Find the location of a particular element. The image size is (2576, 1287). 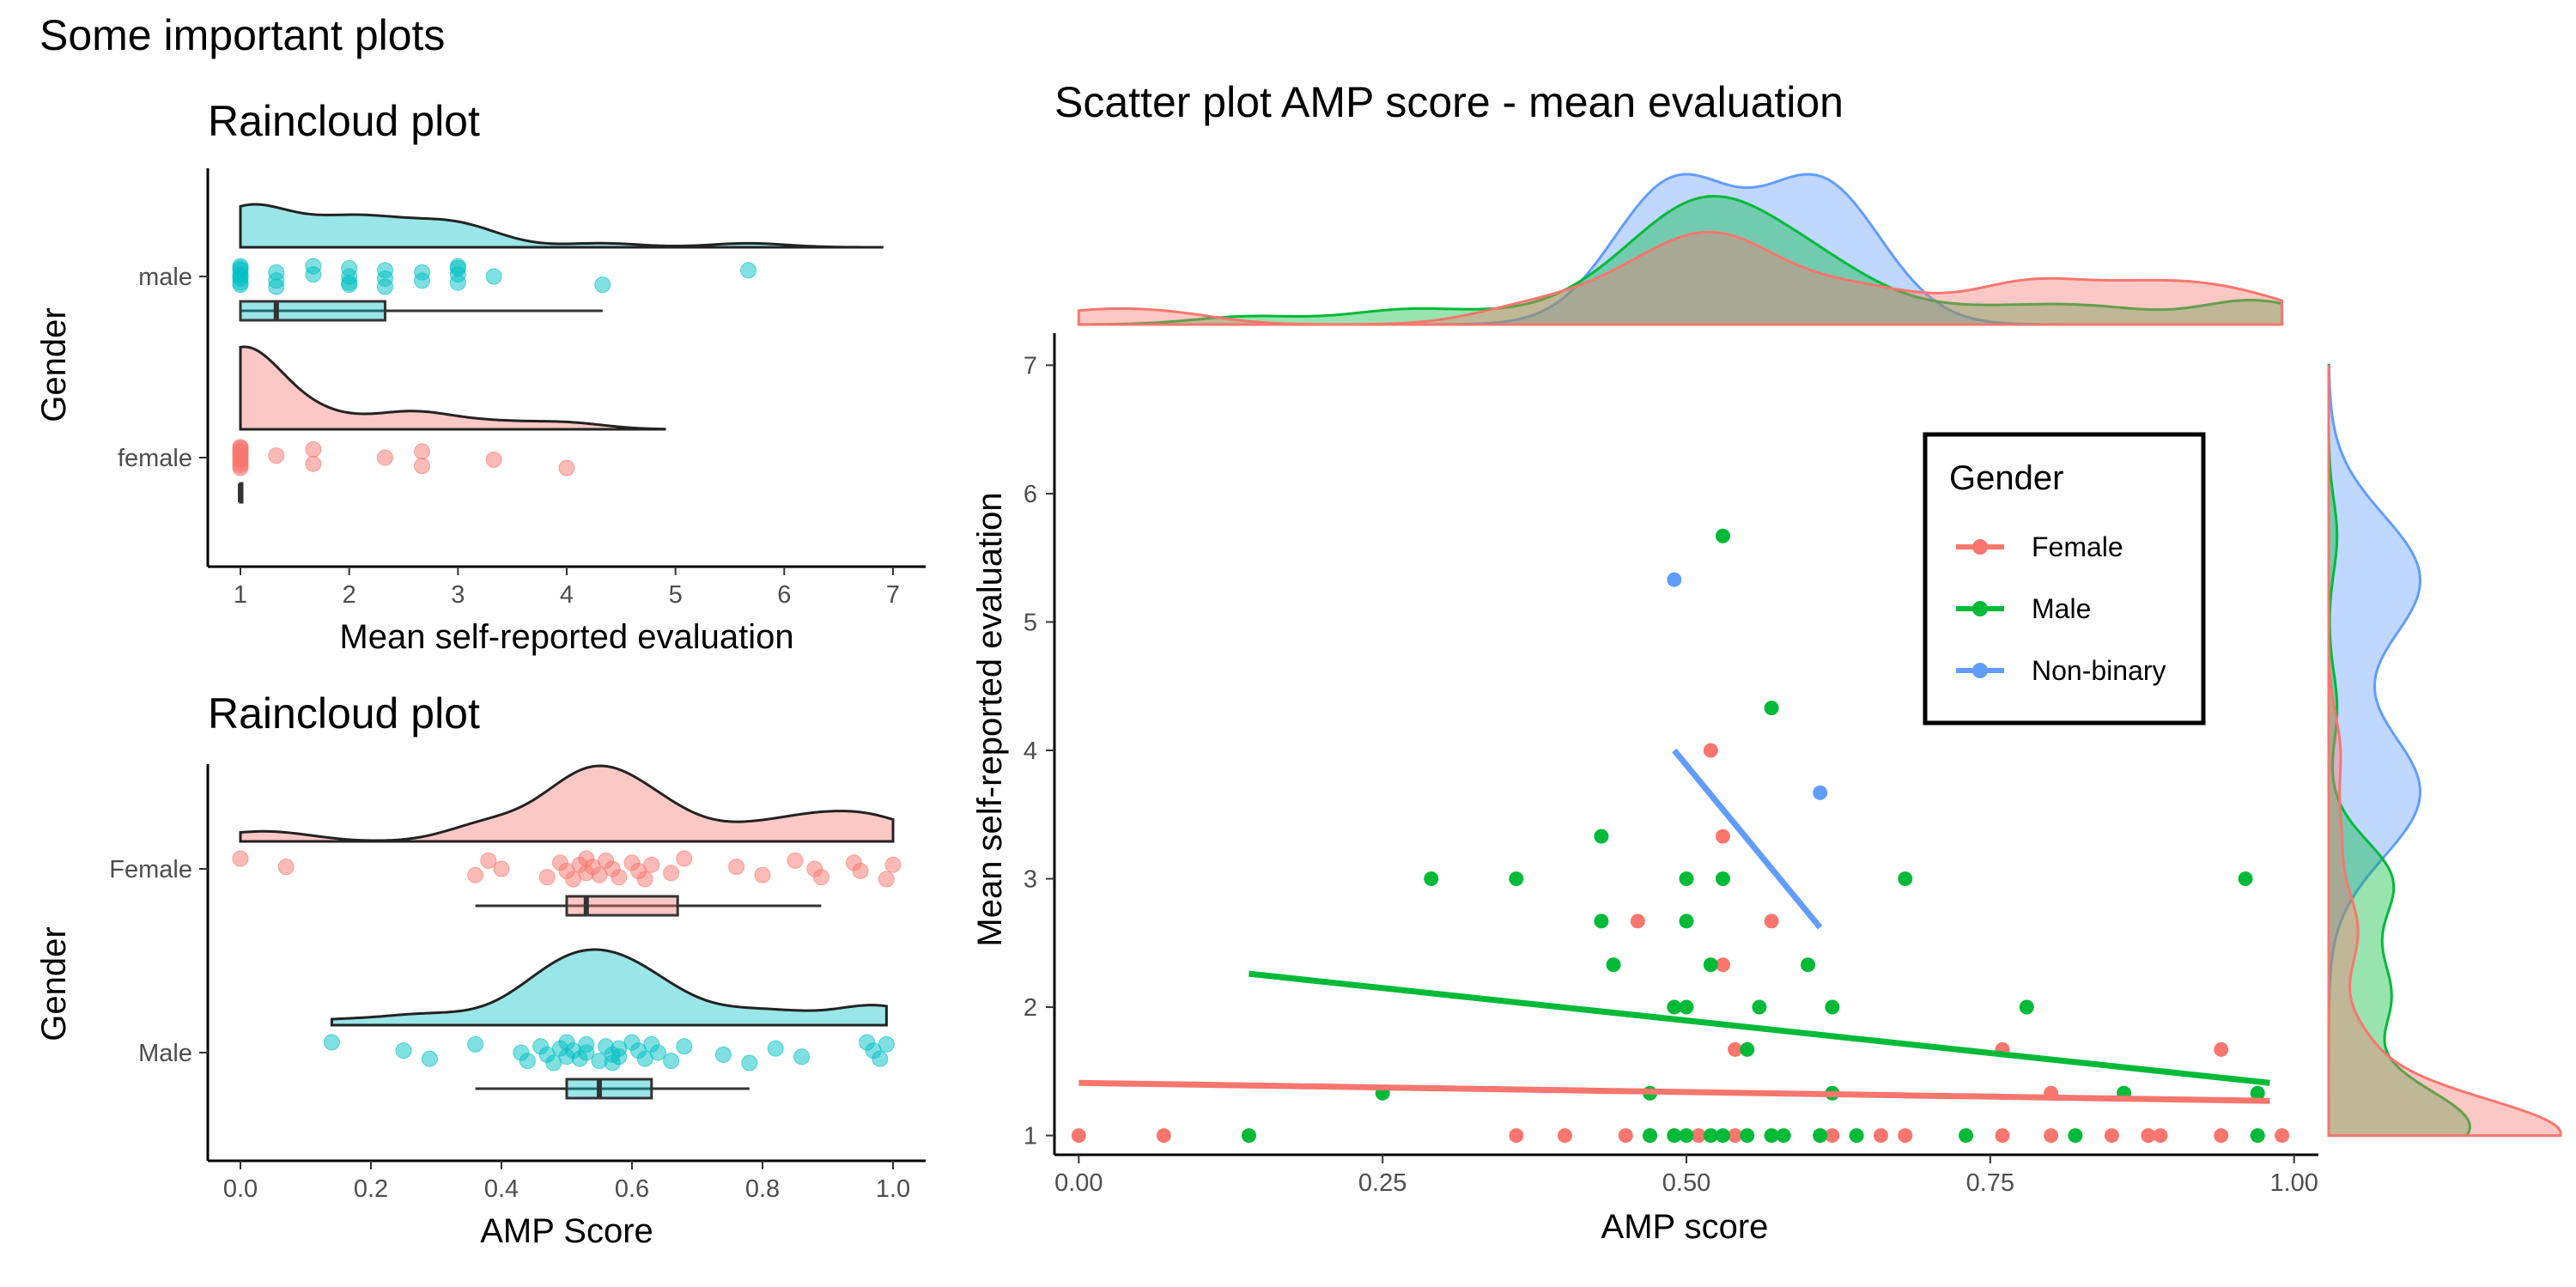

page-title: Some important plots is located at coordinates (242, 35).